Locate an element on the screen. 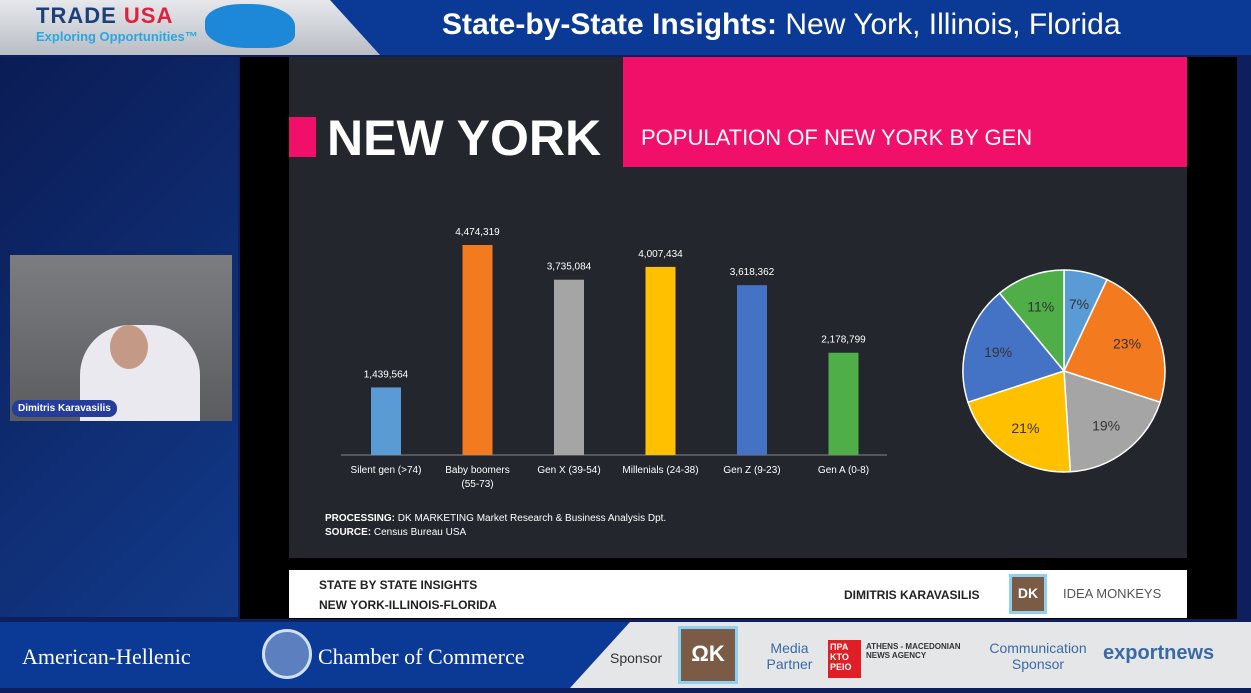 The height and width of the screenshot is (693, 1251). ahcc-seal-icon is located at coordinates (287, 654).